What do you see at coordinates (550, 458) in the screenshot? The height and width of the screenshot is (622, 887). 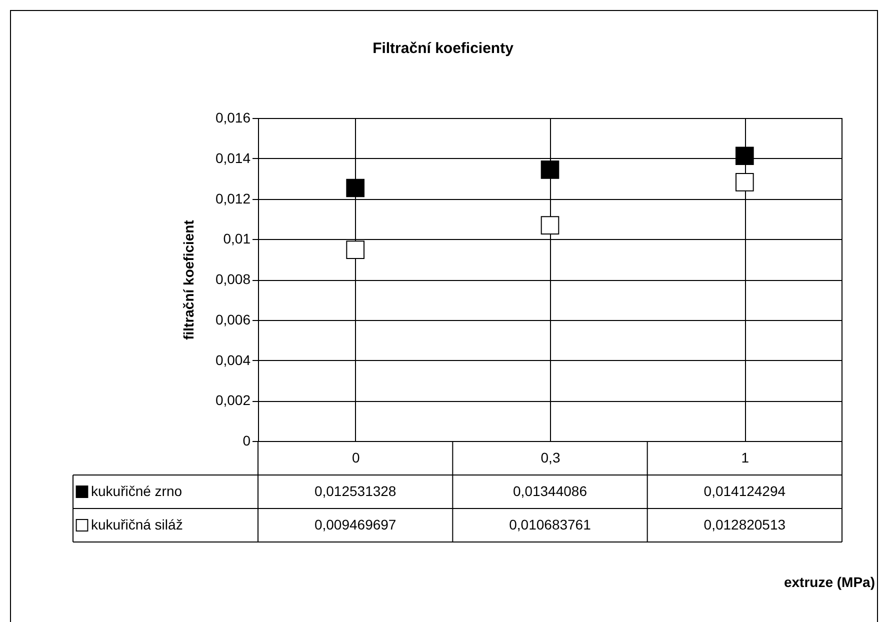 I see `x-tick-label: 0,3` at bounding box center [550, 458].